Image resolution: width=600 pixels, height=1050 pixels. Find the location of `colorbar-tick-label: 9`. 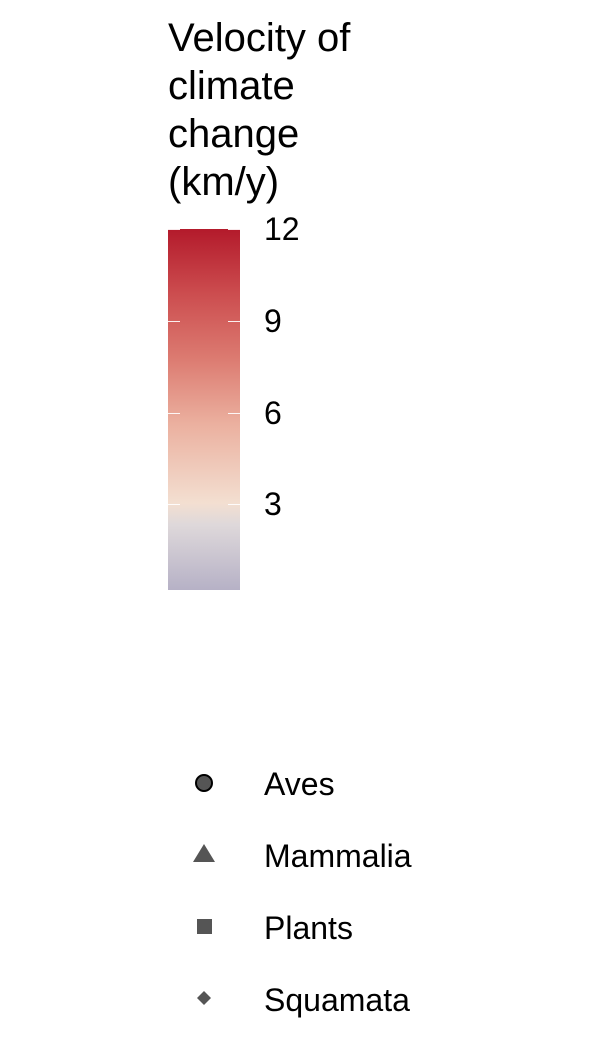

colorbar-tick-label: 9 is located at coordinates (273, 321).